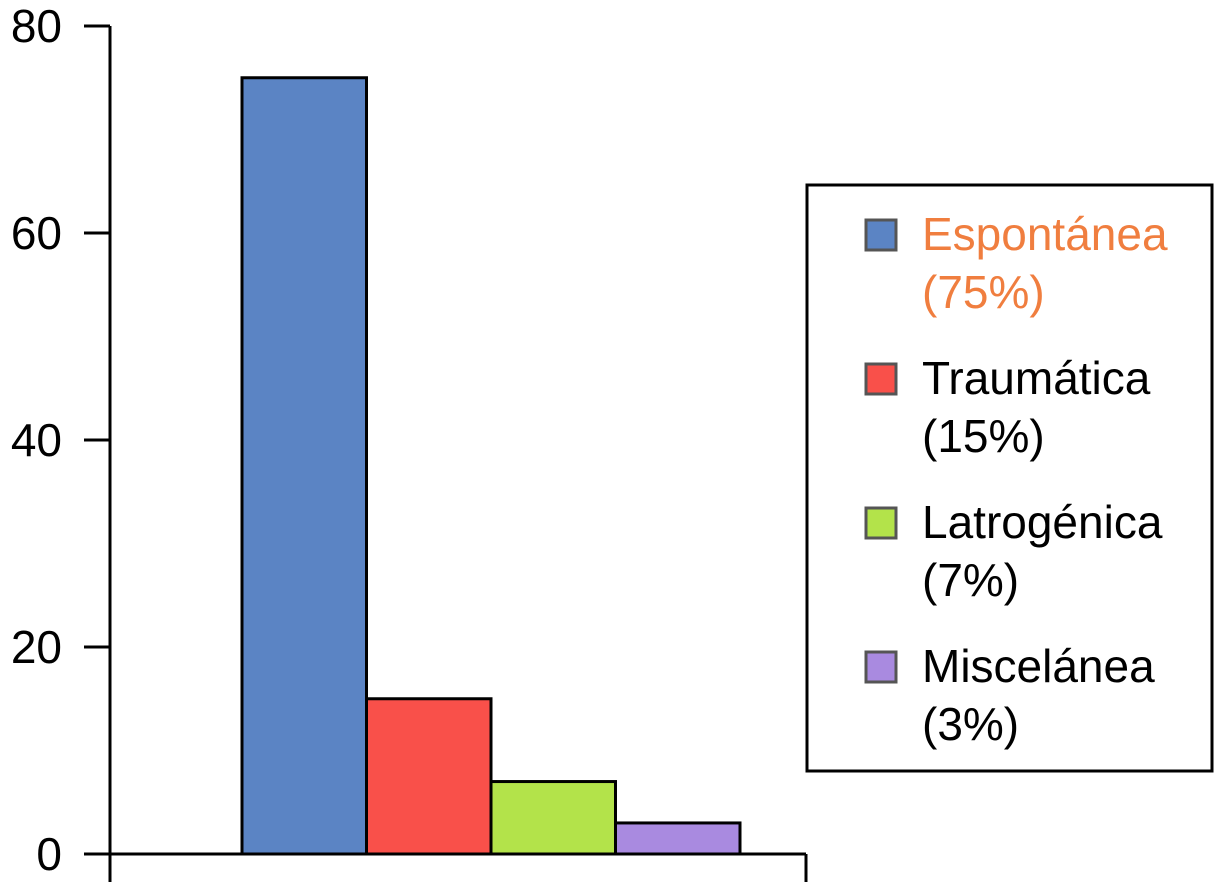 The width and height of the screenshot is (1214, 882). I want to click on legend-pct-2: (15%), so click(983, 436).